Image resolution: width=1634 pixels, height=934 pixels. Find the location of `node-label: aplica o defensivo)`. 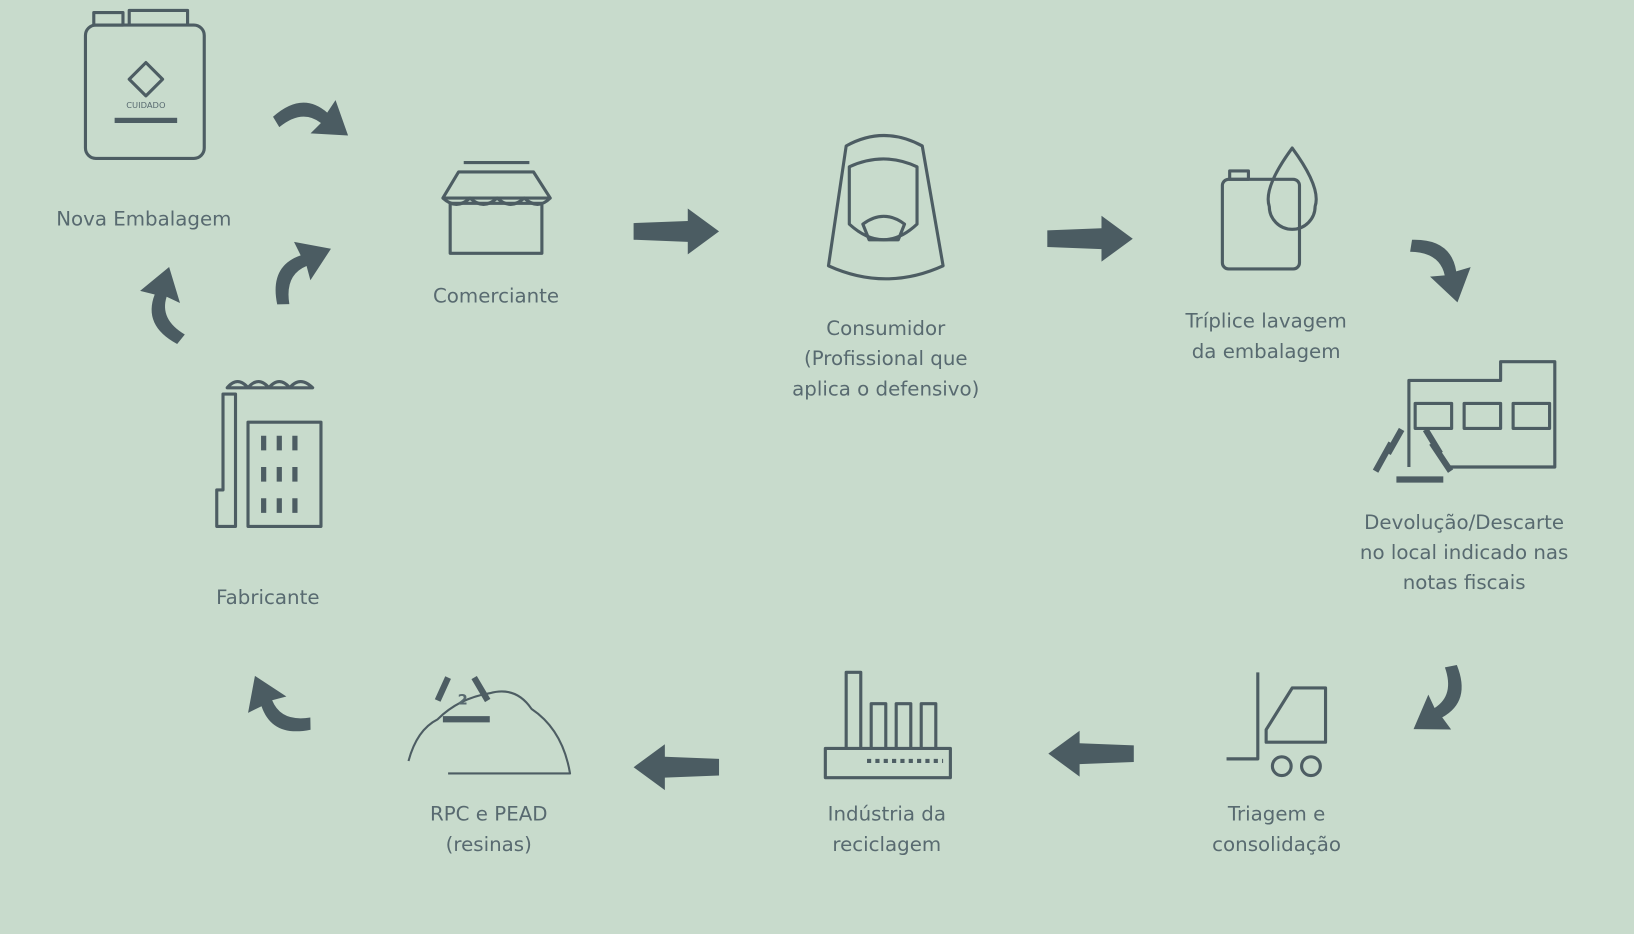

node-label: aplica o defensivo) is located at coordinates (885, 388).